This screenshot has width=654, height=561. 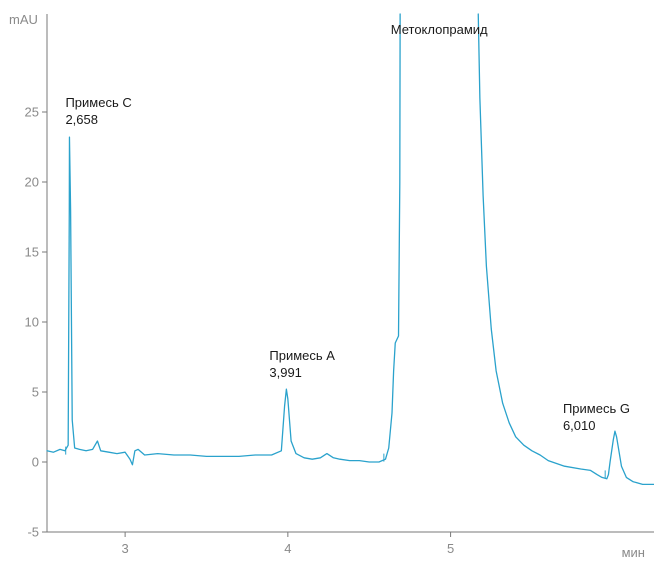 What do you see at coordinates (32, 112) in the screenshot?
I see `y-tick-label: 25` at bounding box center [32, 112].